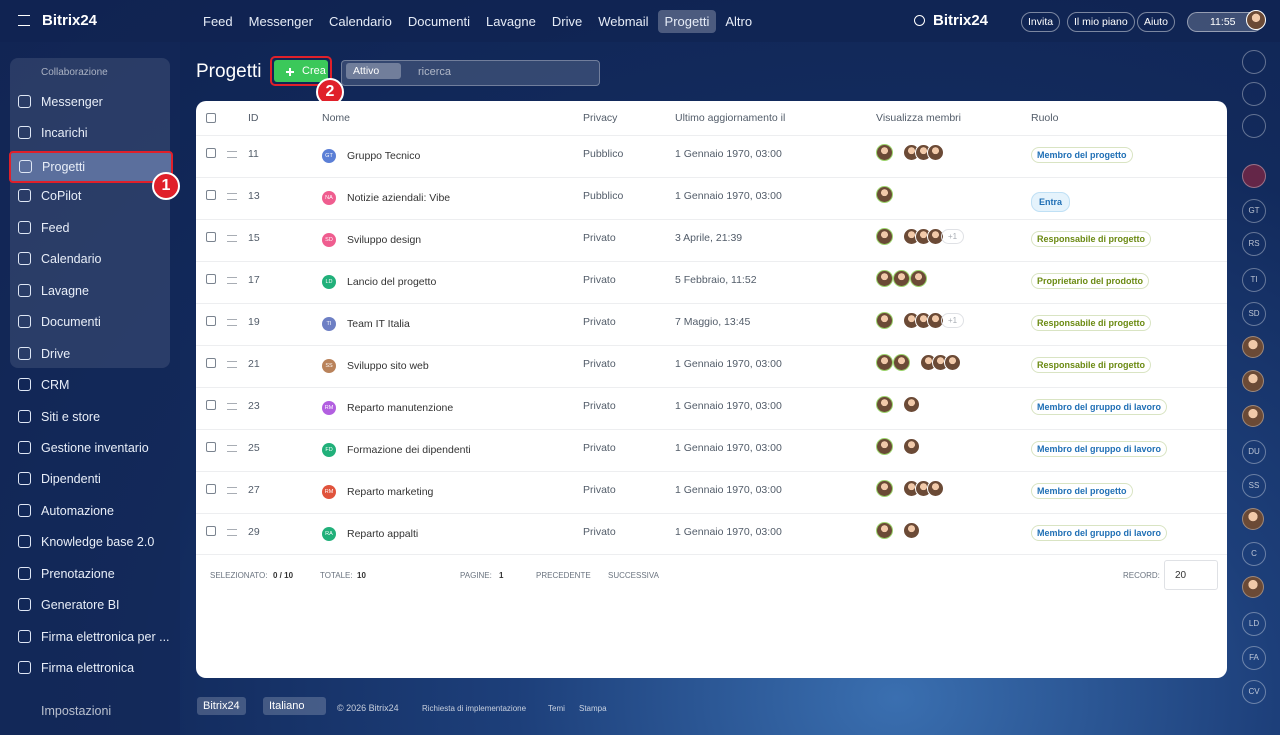 The image size is (1280, 735). Describe the element at coordinates (314, 71) in the screenshot. I see `create-label: Crea` at that location.